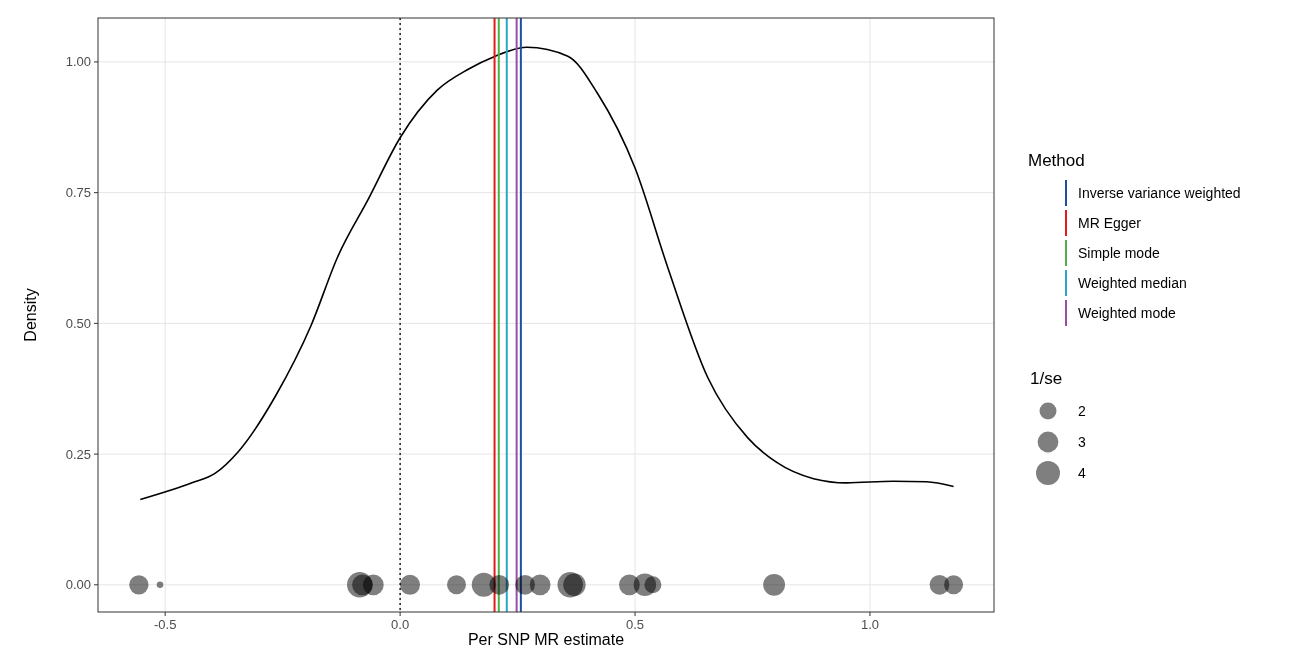 The image size is (1289, 650). Describe the element at coordinates (78, 62) in the screenshot. I see `y-tick-label: 1.00` at that location.